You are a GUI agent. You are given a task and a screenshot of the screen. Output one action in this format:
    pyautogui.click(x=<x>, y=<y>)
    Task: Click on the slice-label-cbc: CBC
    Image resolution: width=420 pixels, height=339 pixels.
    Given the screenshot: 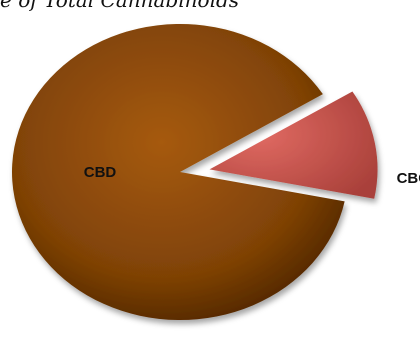 What is the action you would take?
    pyautogui.click(x=408, y=178)
    